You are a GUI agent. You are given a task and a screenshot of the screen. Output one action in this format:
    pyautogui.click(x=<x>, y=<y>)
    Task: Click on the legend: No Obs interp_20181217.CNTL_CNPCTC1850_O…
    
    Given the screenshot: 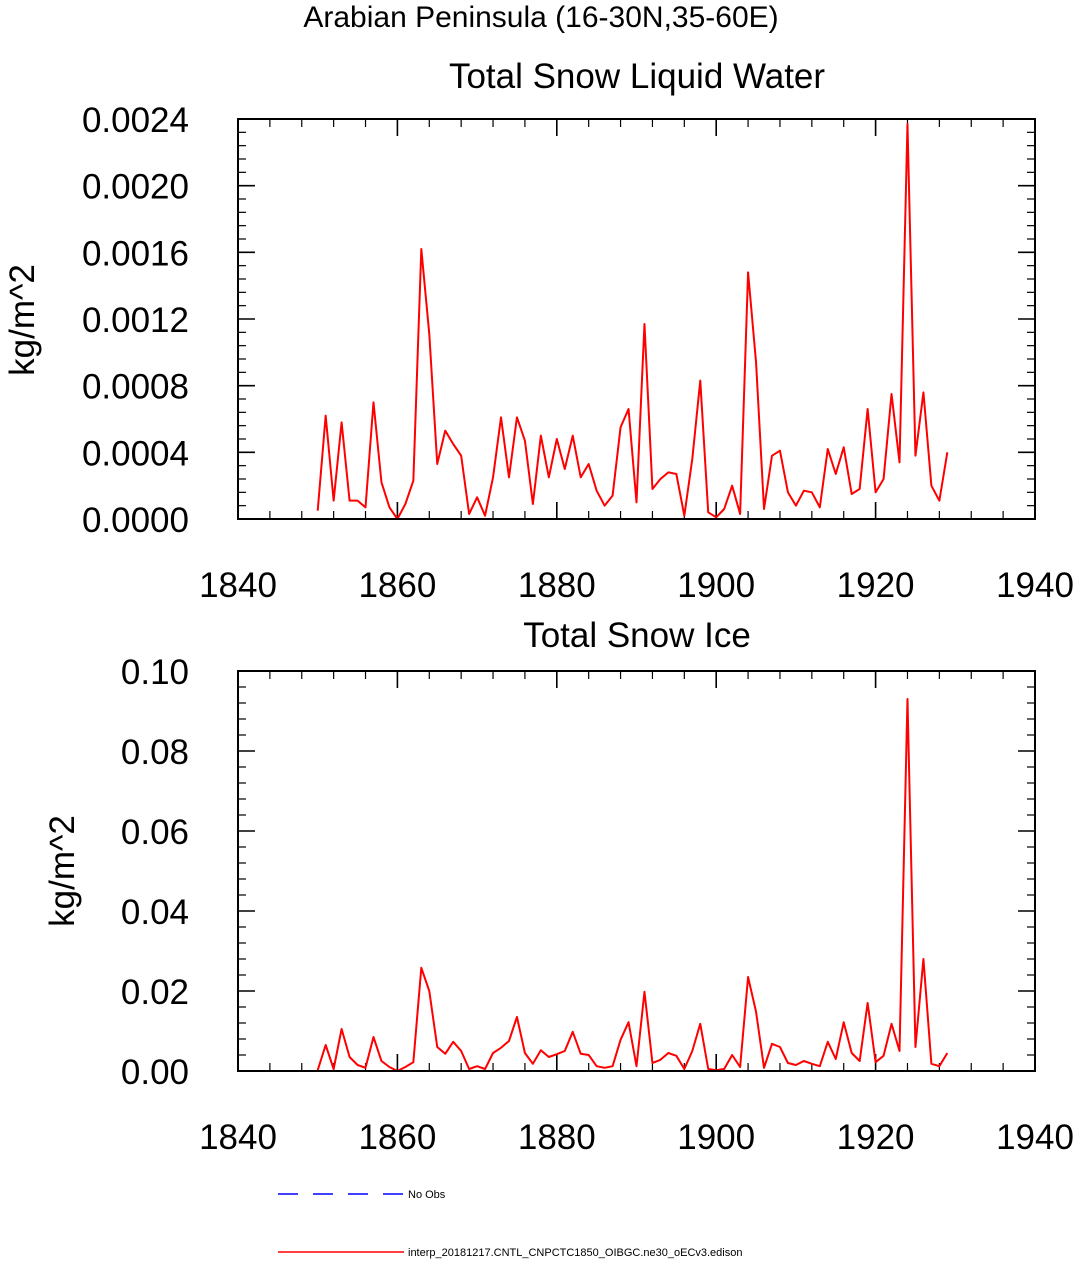 What is the action you would take?
    pyautogui.click(x=510, y=1224)
    